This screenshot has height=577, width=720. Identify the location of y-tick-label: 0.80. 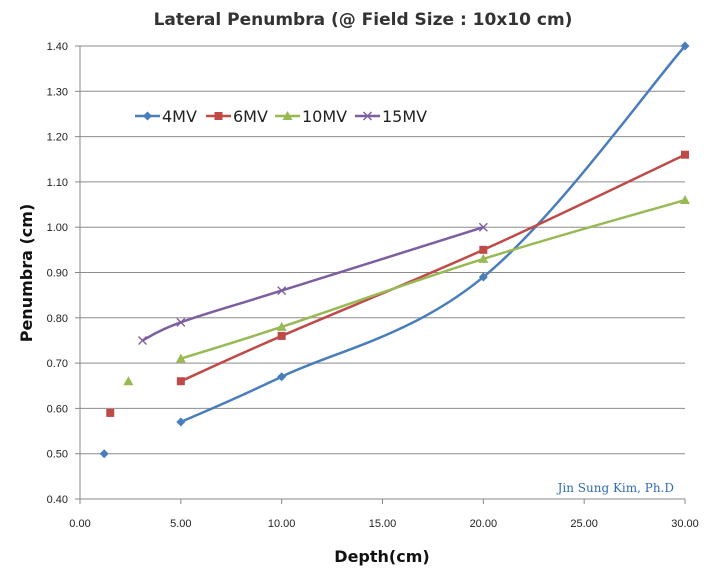
(57, 319).